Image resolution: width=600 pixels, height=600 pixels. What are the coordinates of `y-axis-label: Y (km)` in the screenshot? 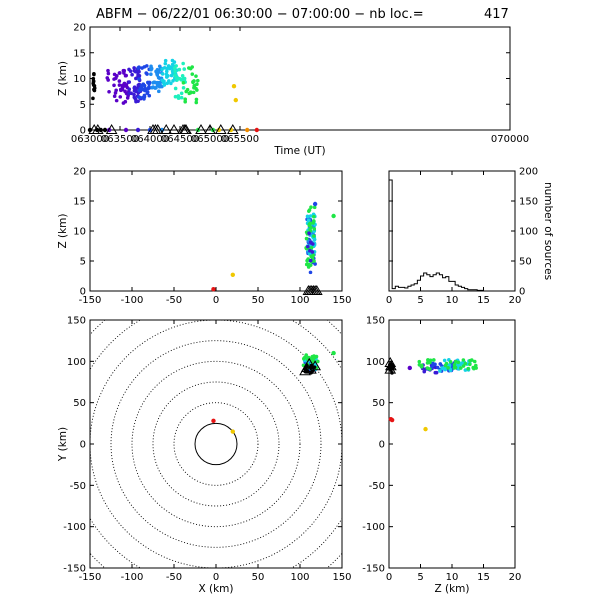 It's located at (63, 444).